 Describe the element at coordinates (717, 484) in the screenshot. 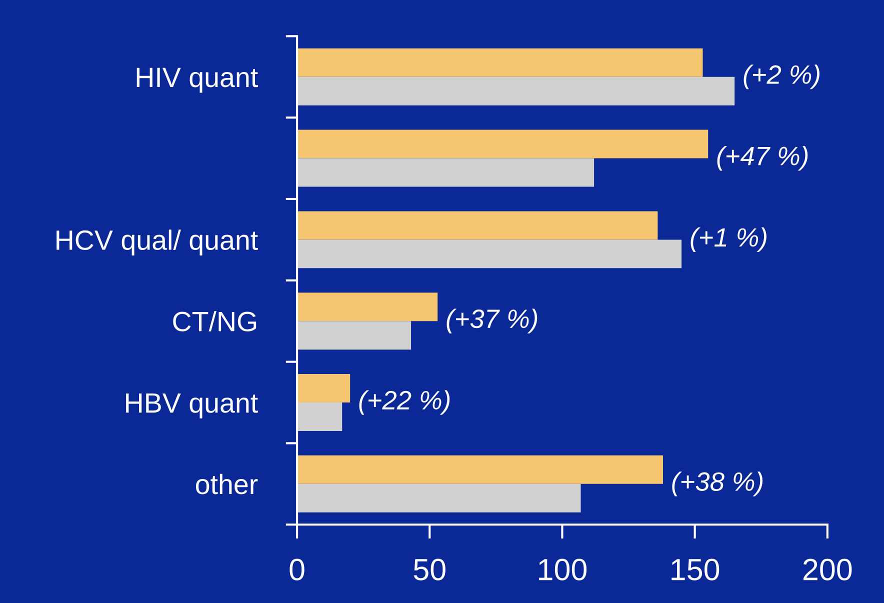

I see `annotation: (+38 %)` at that location.